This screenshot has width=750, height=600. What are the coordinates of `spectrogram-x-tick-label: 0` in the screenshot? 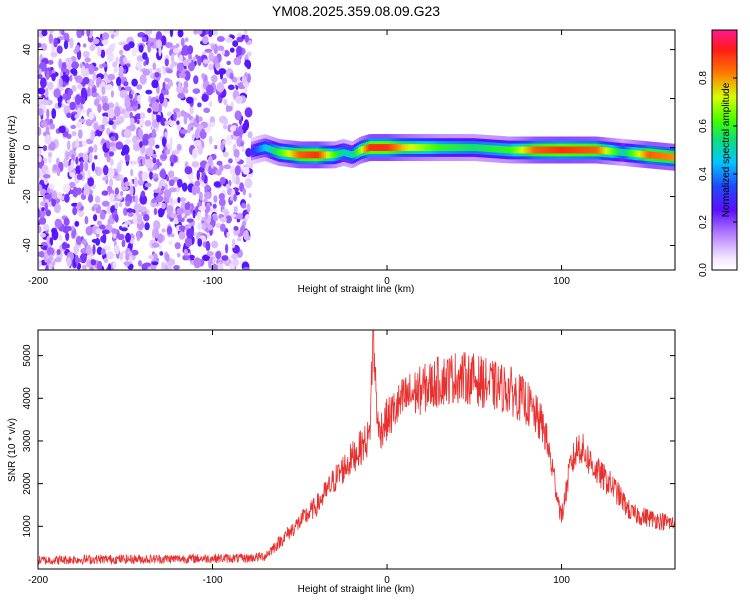 It's located at (387, 281).